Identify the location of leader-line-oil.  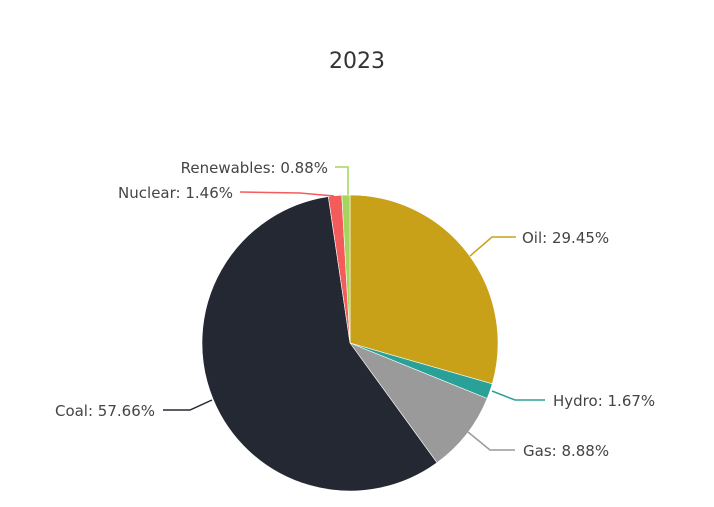
(492, 246).